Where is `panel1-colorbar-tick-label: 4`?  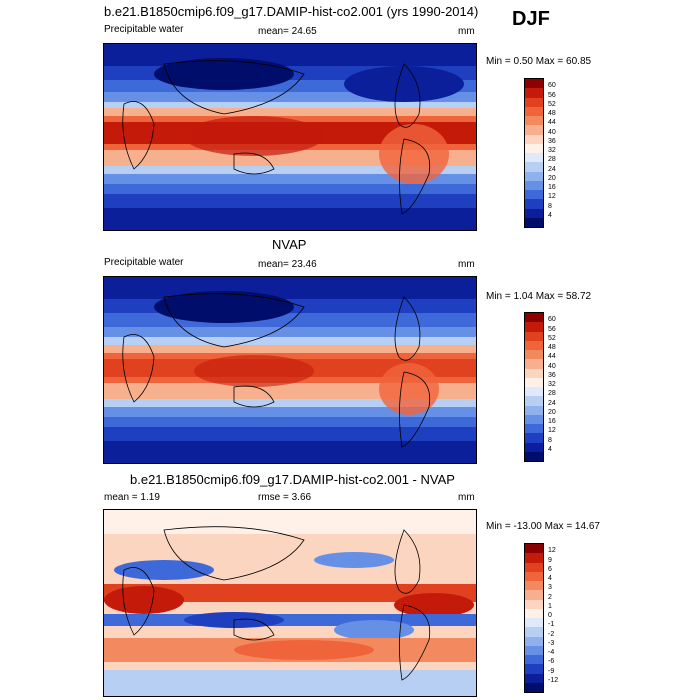
panel1-colorbar-tick-label: 4 is located at coordinates (550, 215).